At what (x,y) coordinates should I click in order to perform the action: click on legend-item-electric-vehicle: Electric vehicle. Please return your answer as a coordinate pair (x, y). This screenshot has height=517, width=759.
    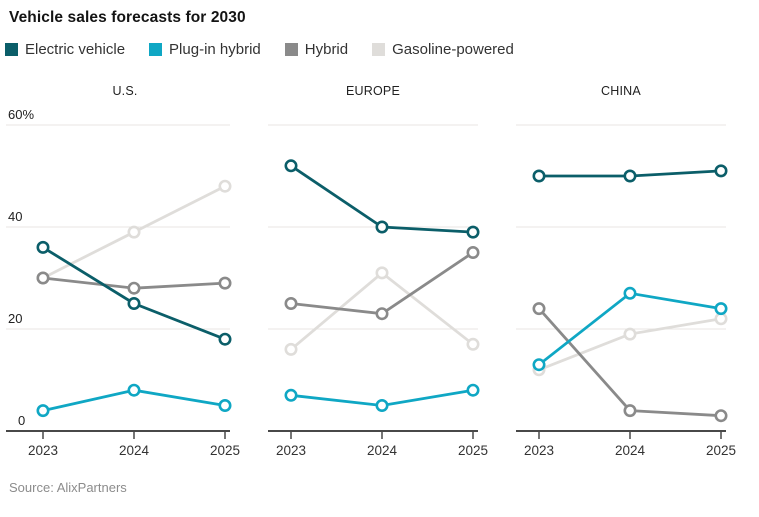
    Looking at the image, I should click on (65, 49).